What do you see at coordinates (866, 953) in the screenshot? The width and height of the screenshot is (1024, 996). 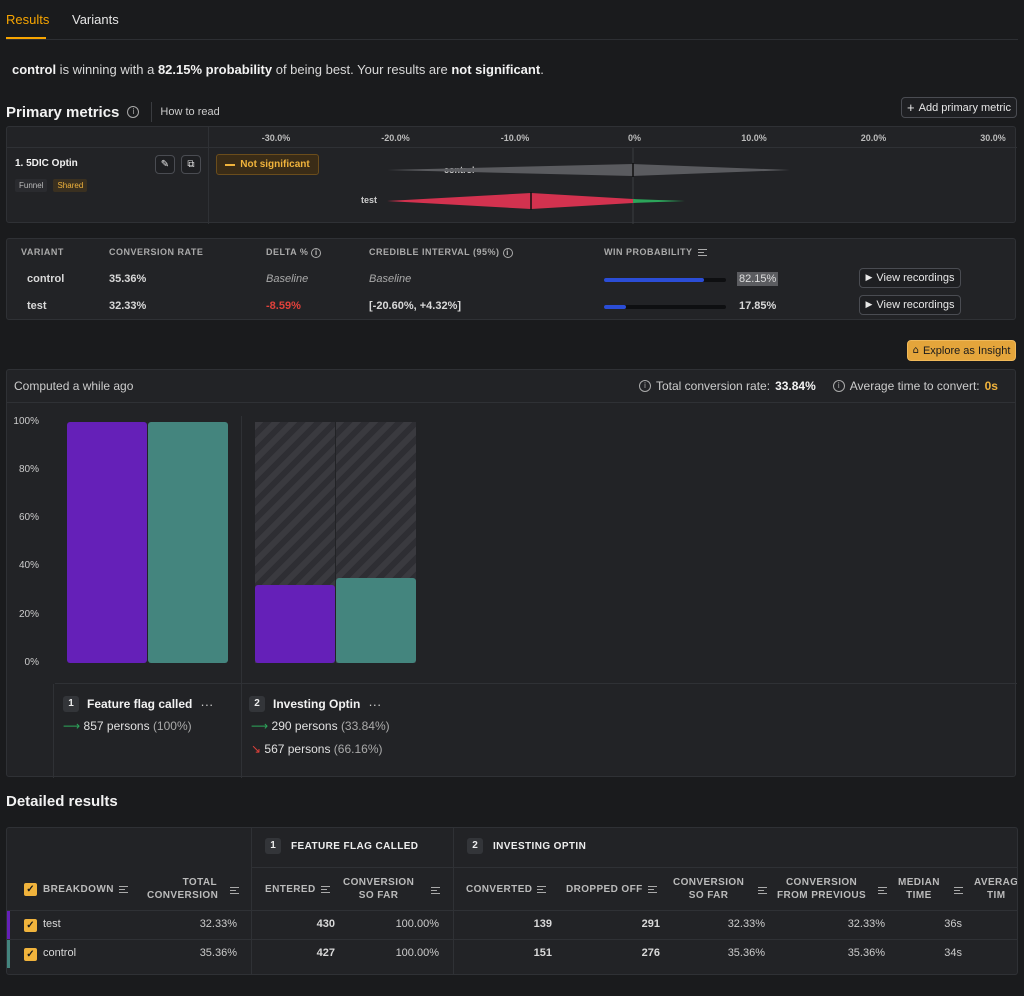 I see `row-cfp: 35.36%` at bounding box center [866, 953].